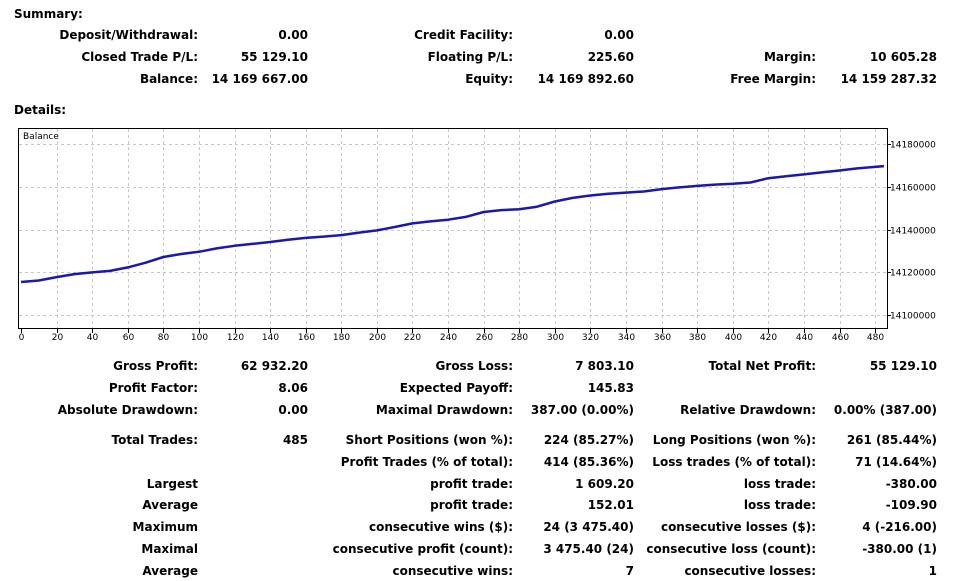 The width and height of the screenshot is (963, 581). I want to click on x-tick-label: 240, so click(448, 338).